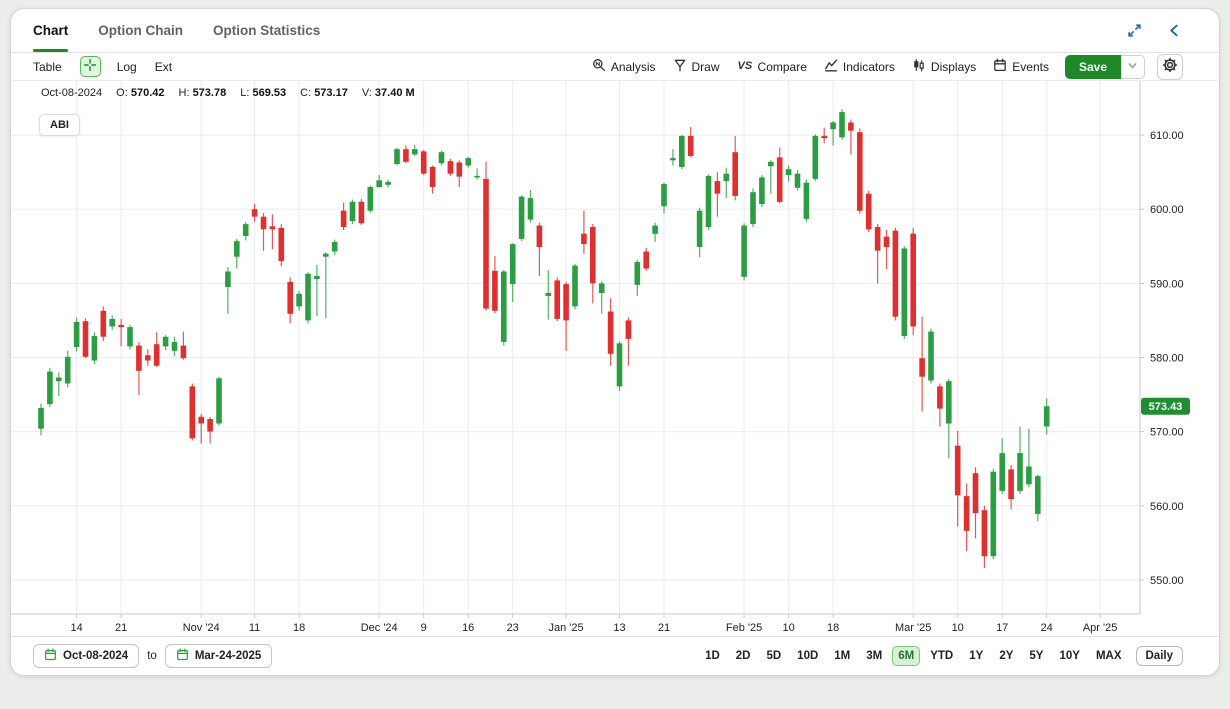 The height and width of the screenshot is (709, 1230). Describe the element at coordinates (1133, 66) in the screenshot. I see `save-dropdown-button` at that location.